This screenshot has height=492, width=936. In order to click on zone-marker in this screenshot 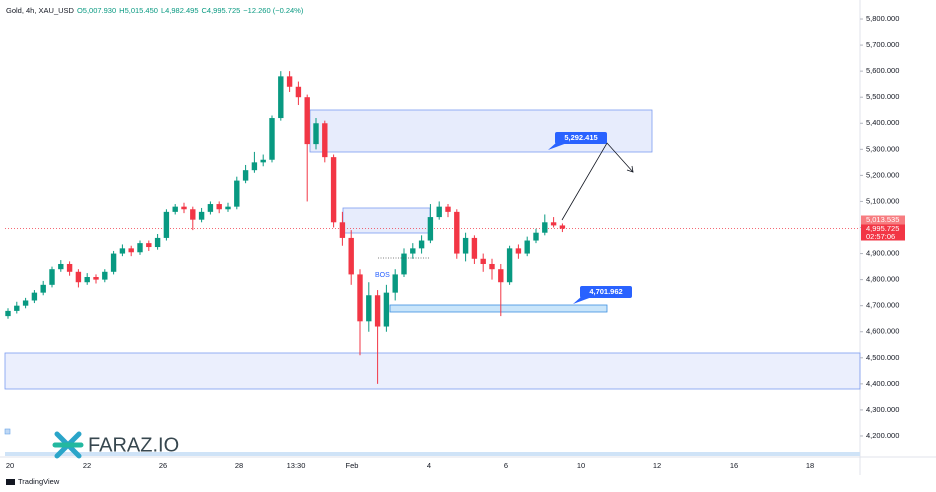, I will do `click(7, 431)`.